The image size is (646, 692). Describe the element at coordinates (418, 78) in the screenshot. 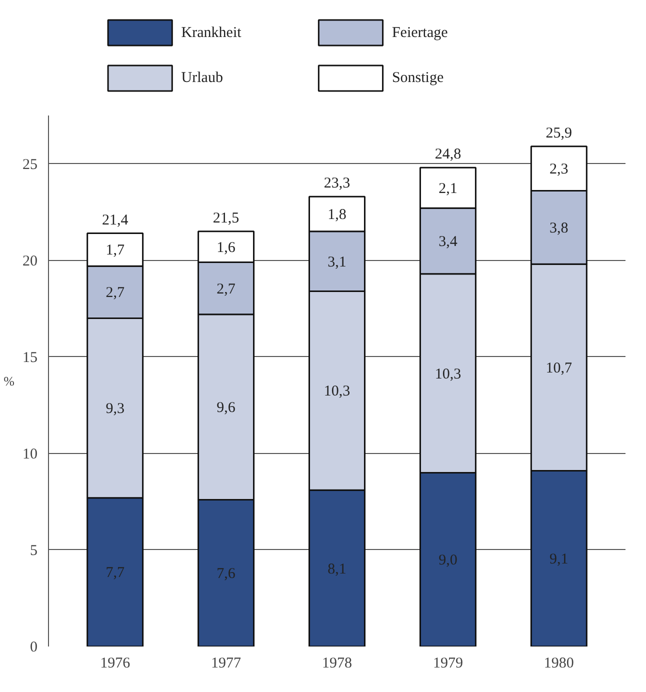

I see `legend-label: Sonstige` at that location.